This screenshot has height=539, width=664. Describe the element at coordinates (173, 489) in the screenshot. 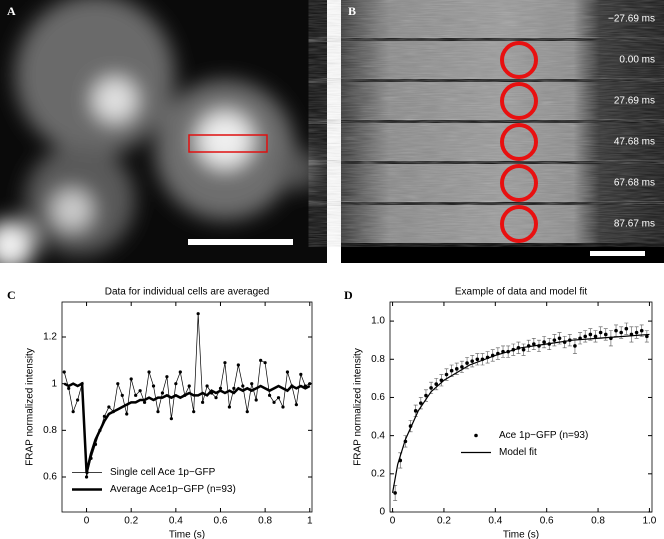

I see `legend-label: Average Ace1p−GFP (n=93)` at that location.